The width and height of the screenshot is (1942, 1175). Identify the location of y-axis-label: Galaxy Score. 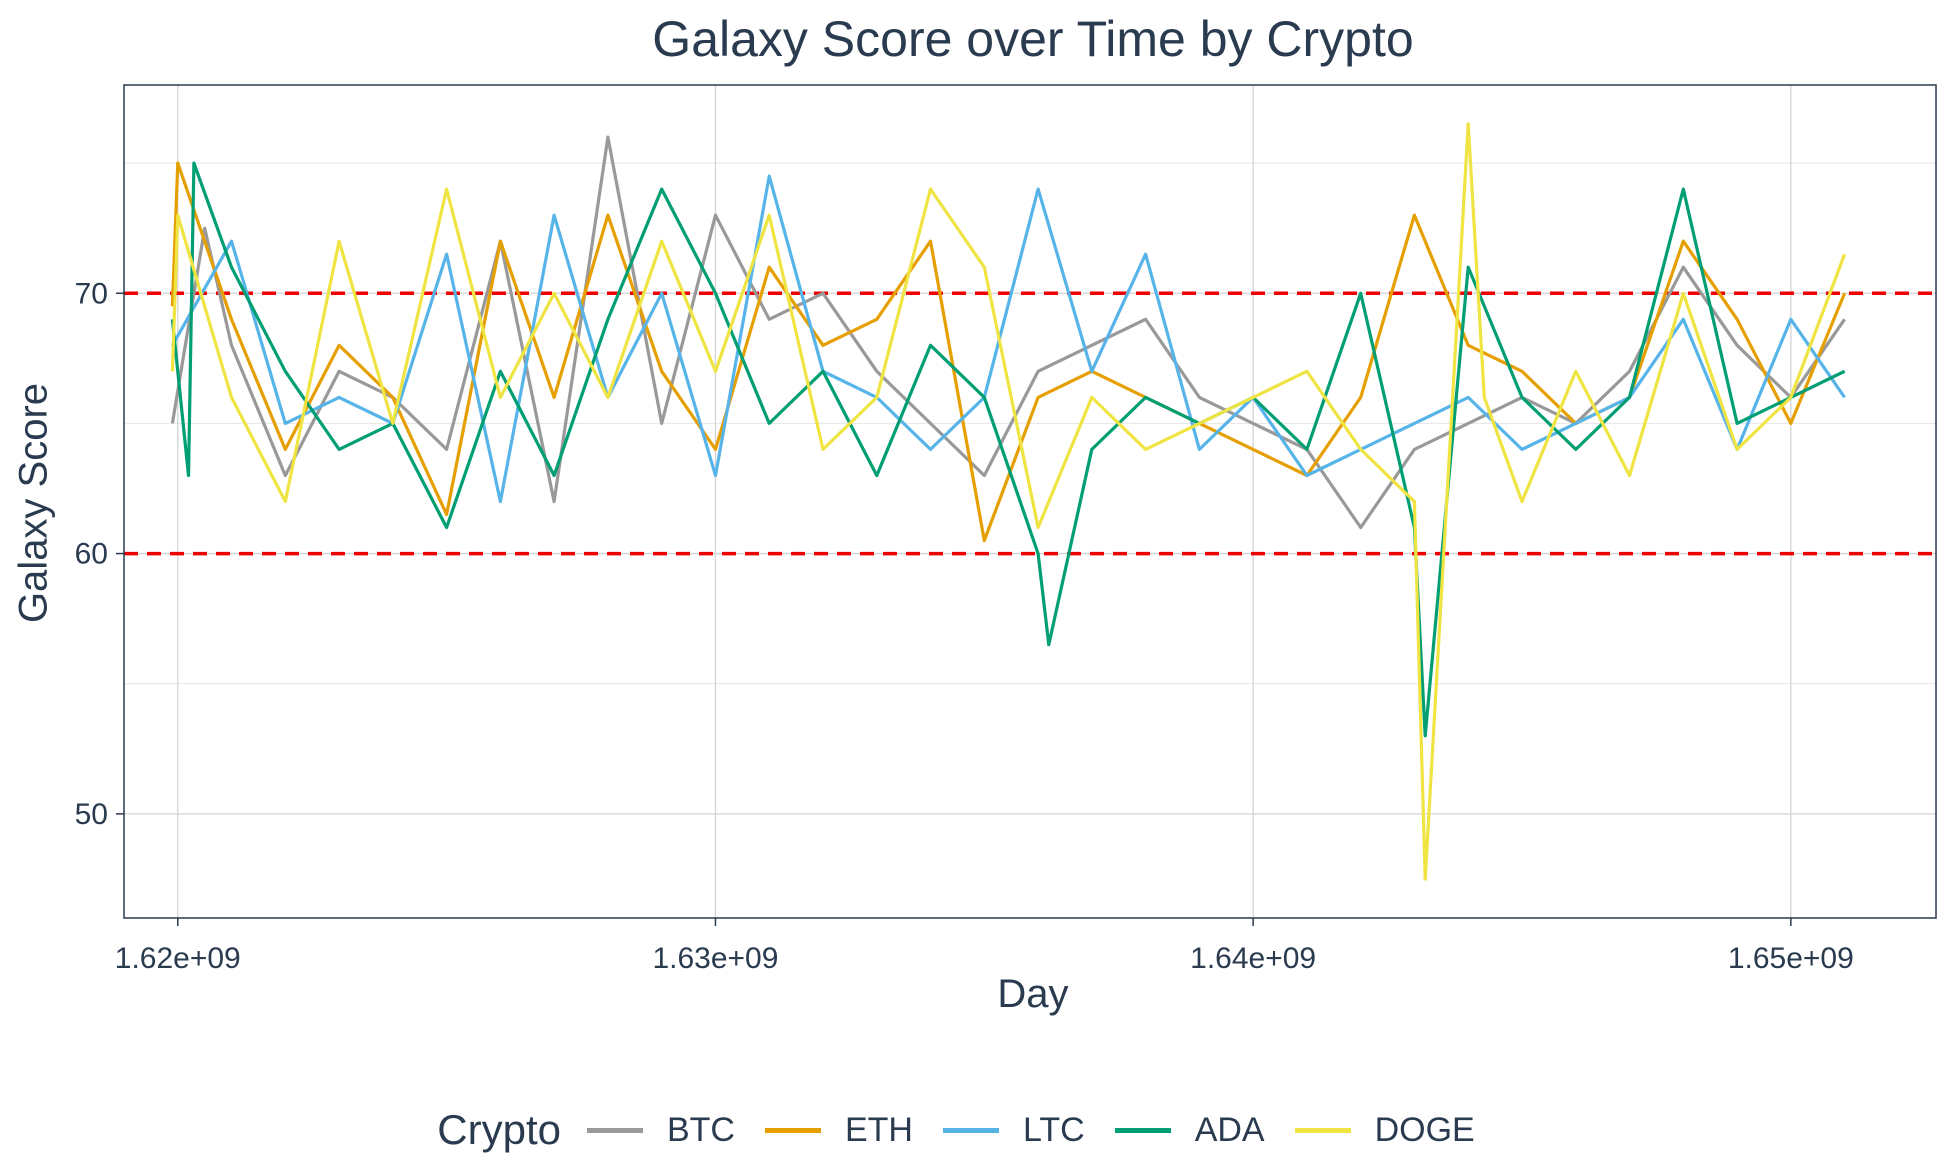
(33, 503).